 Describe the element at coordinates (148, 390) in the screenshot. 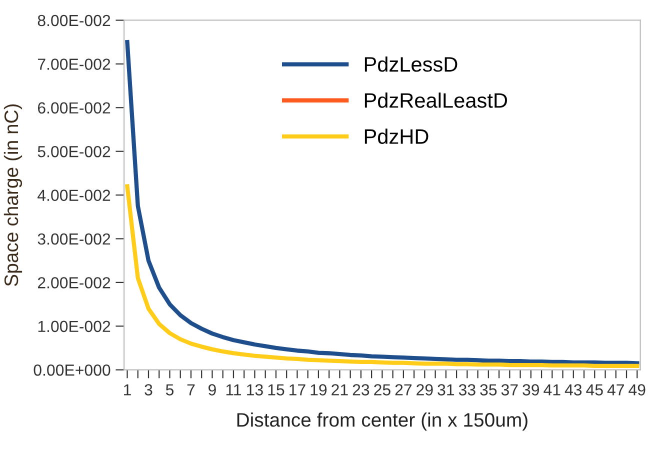

I see `x-tick-label: 3` at that location.